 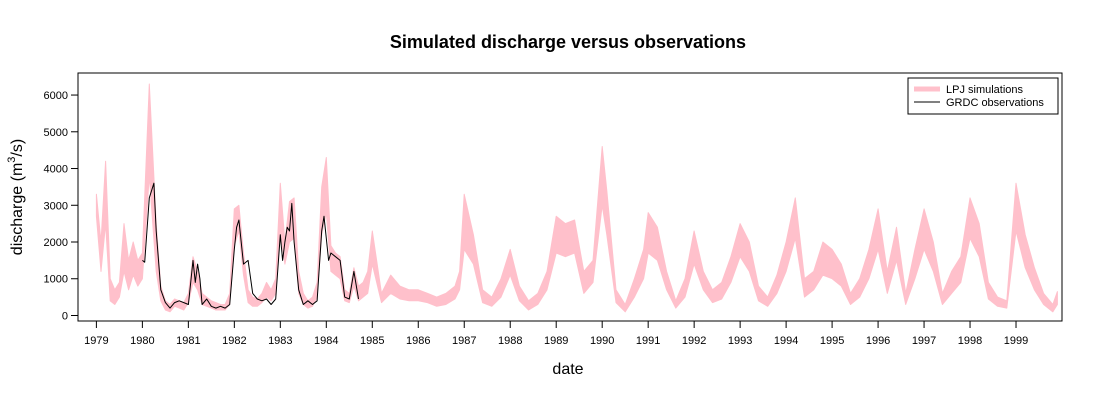 What do you see at coordinates (234, 341) in the screenshot?
I see `x-tick-label: 1982` at bounding box center [234, 341].